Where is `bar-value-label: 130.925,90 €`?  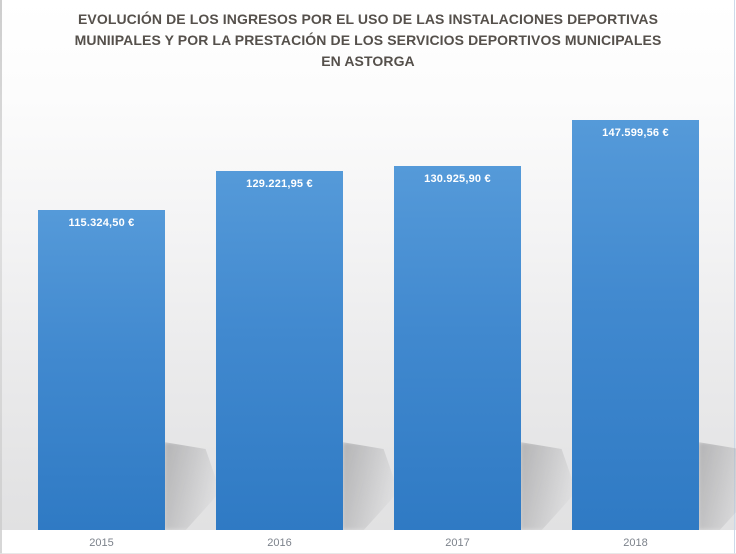
bar-value-label: 130.925,90 € is located at coordinates (457, 179).